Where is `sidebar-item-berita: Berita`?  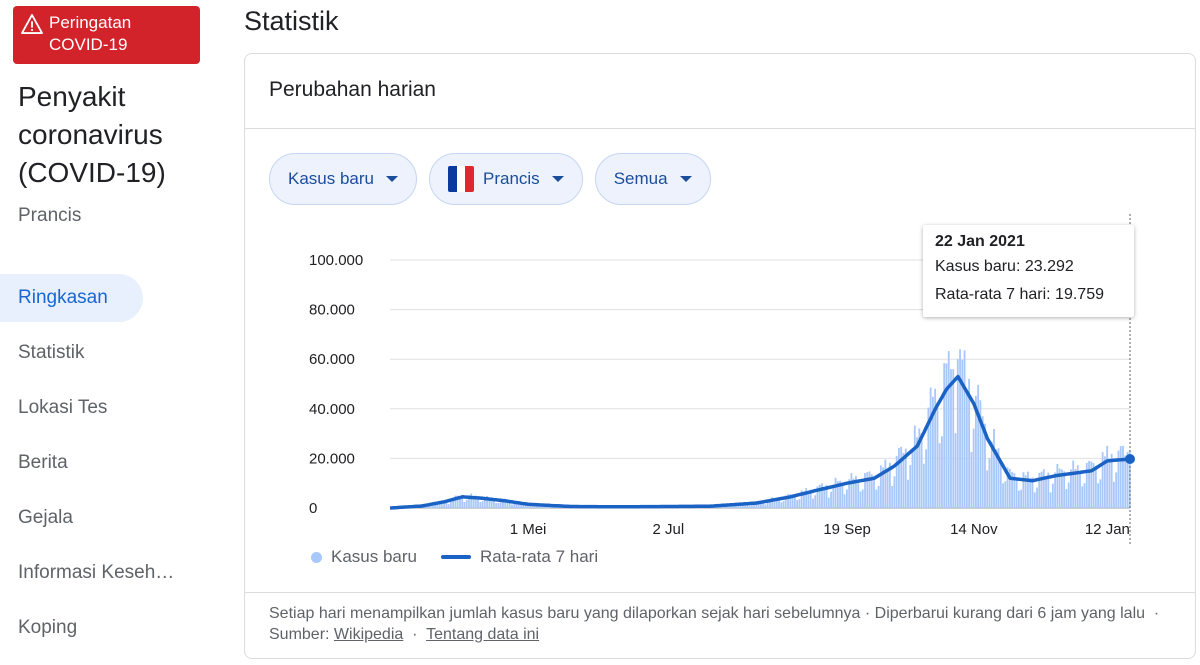
sidebar-item-berita: Berita is located at coordinates (43, 462).